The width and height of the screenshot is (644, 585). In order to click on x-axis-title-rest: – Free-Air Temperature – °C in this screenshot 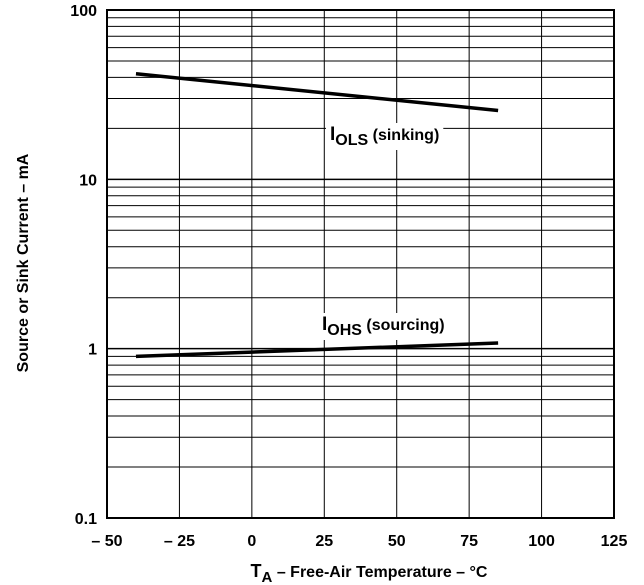, I will do `click(380, 572)`.